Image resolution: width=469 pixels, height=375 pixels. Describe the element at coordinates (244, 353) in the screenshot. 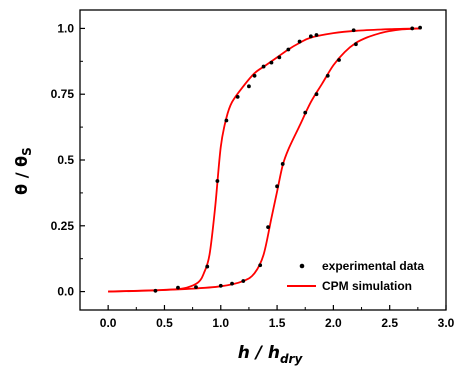

I see `x-axis-title-numerator: h` at that location.